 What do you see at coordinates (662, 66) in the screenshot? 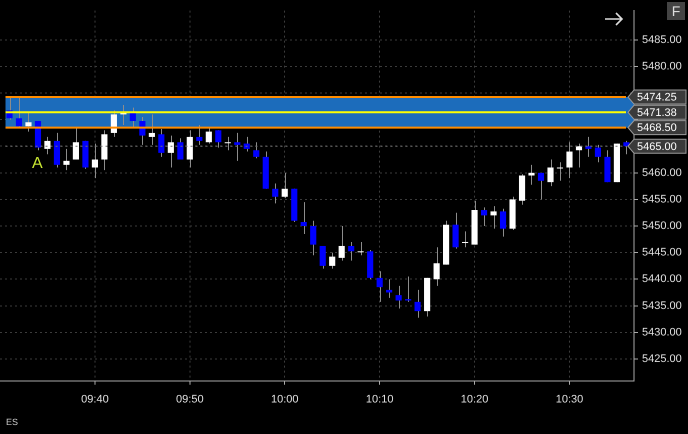
I see `y-tick-label: 5480.00` at bounding box center [662, 66].